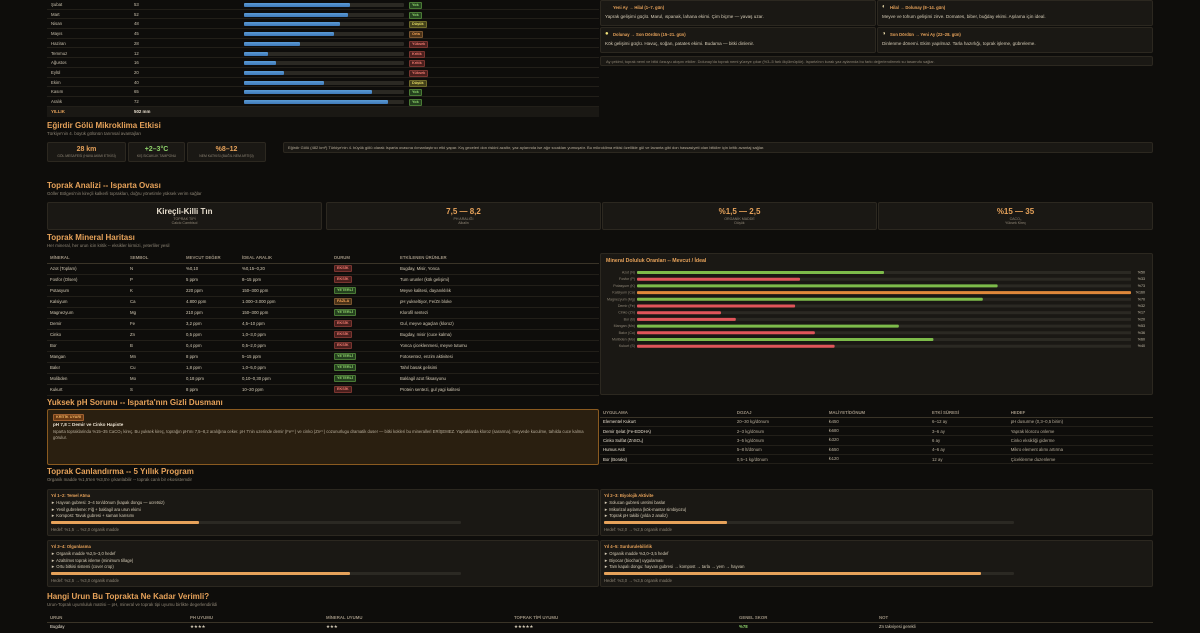  Describe the element at coordinates (638, 580) in the screenshot. I see `phase-target: Hedef: %3,0 → %3,5 organik madde` at that location.